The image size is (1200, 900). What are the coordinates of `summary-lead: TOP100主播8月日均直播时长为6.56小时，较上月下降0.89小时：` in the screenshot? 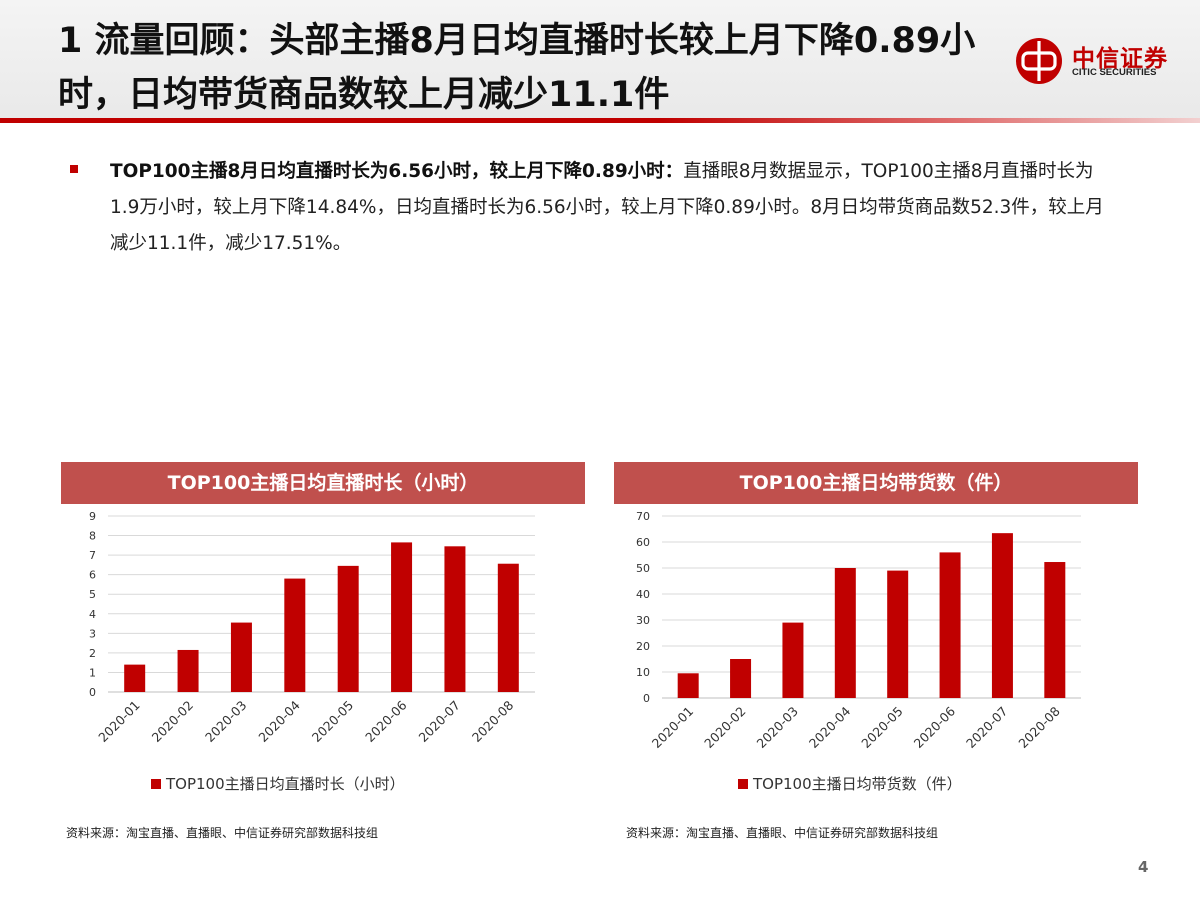 It's located at (397, 171).